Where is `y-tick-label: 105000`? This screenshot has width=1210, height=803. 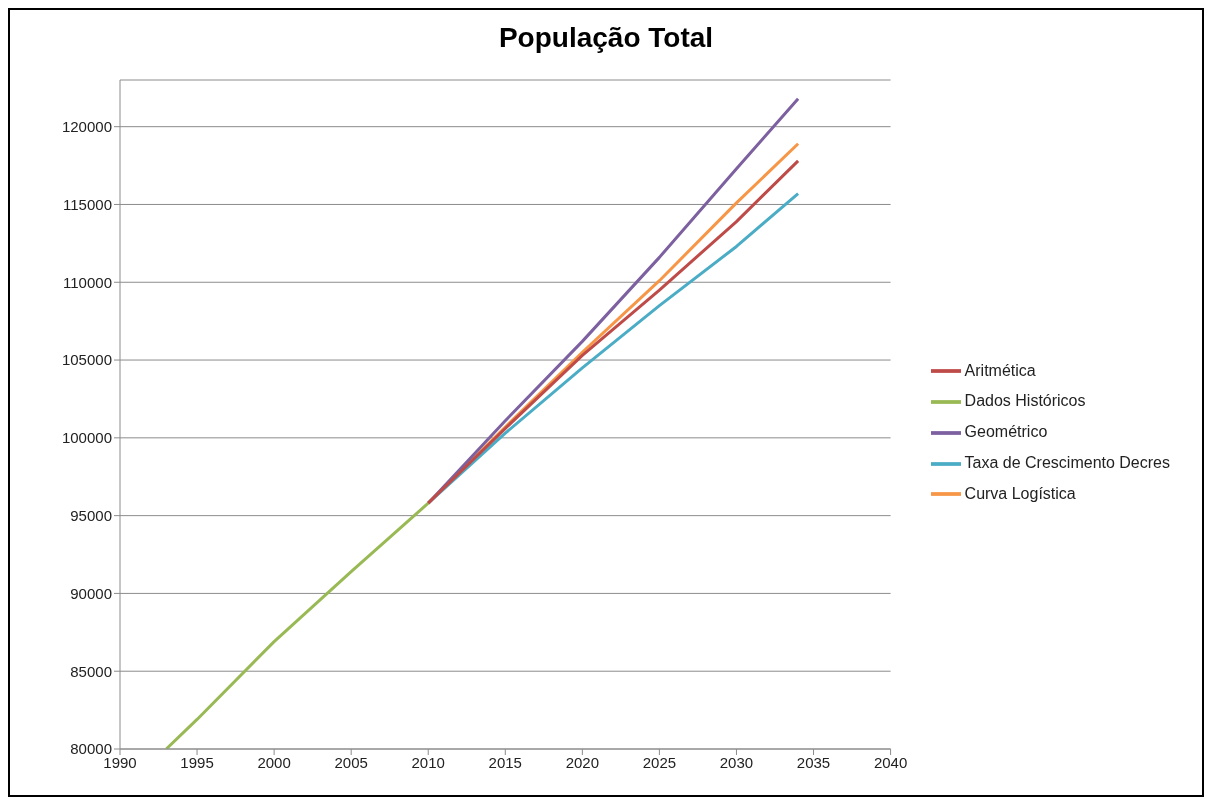
y-tick-label: 105000 is located at coordinates (86, 360).